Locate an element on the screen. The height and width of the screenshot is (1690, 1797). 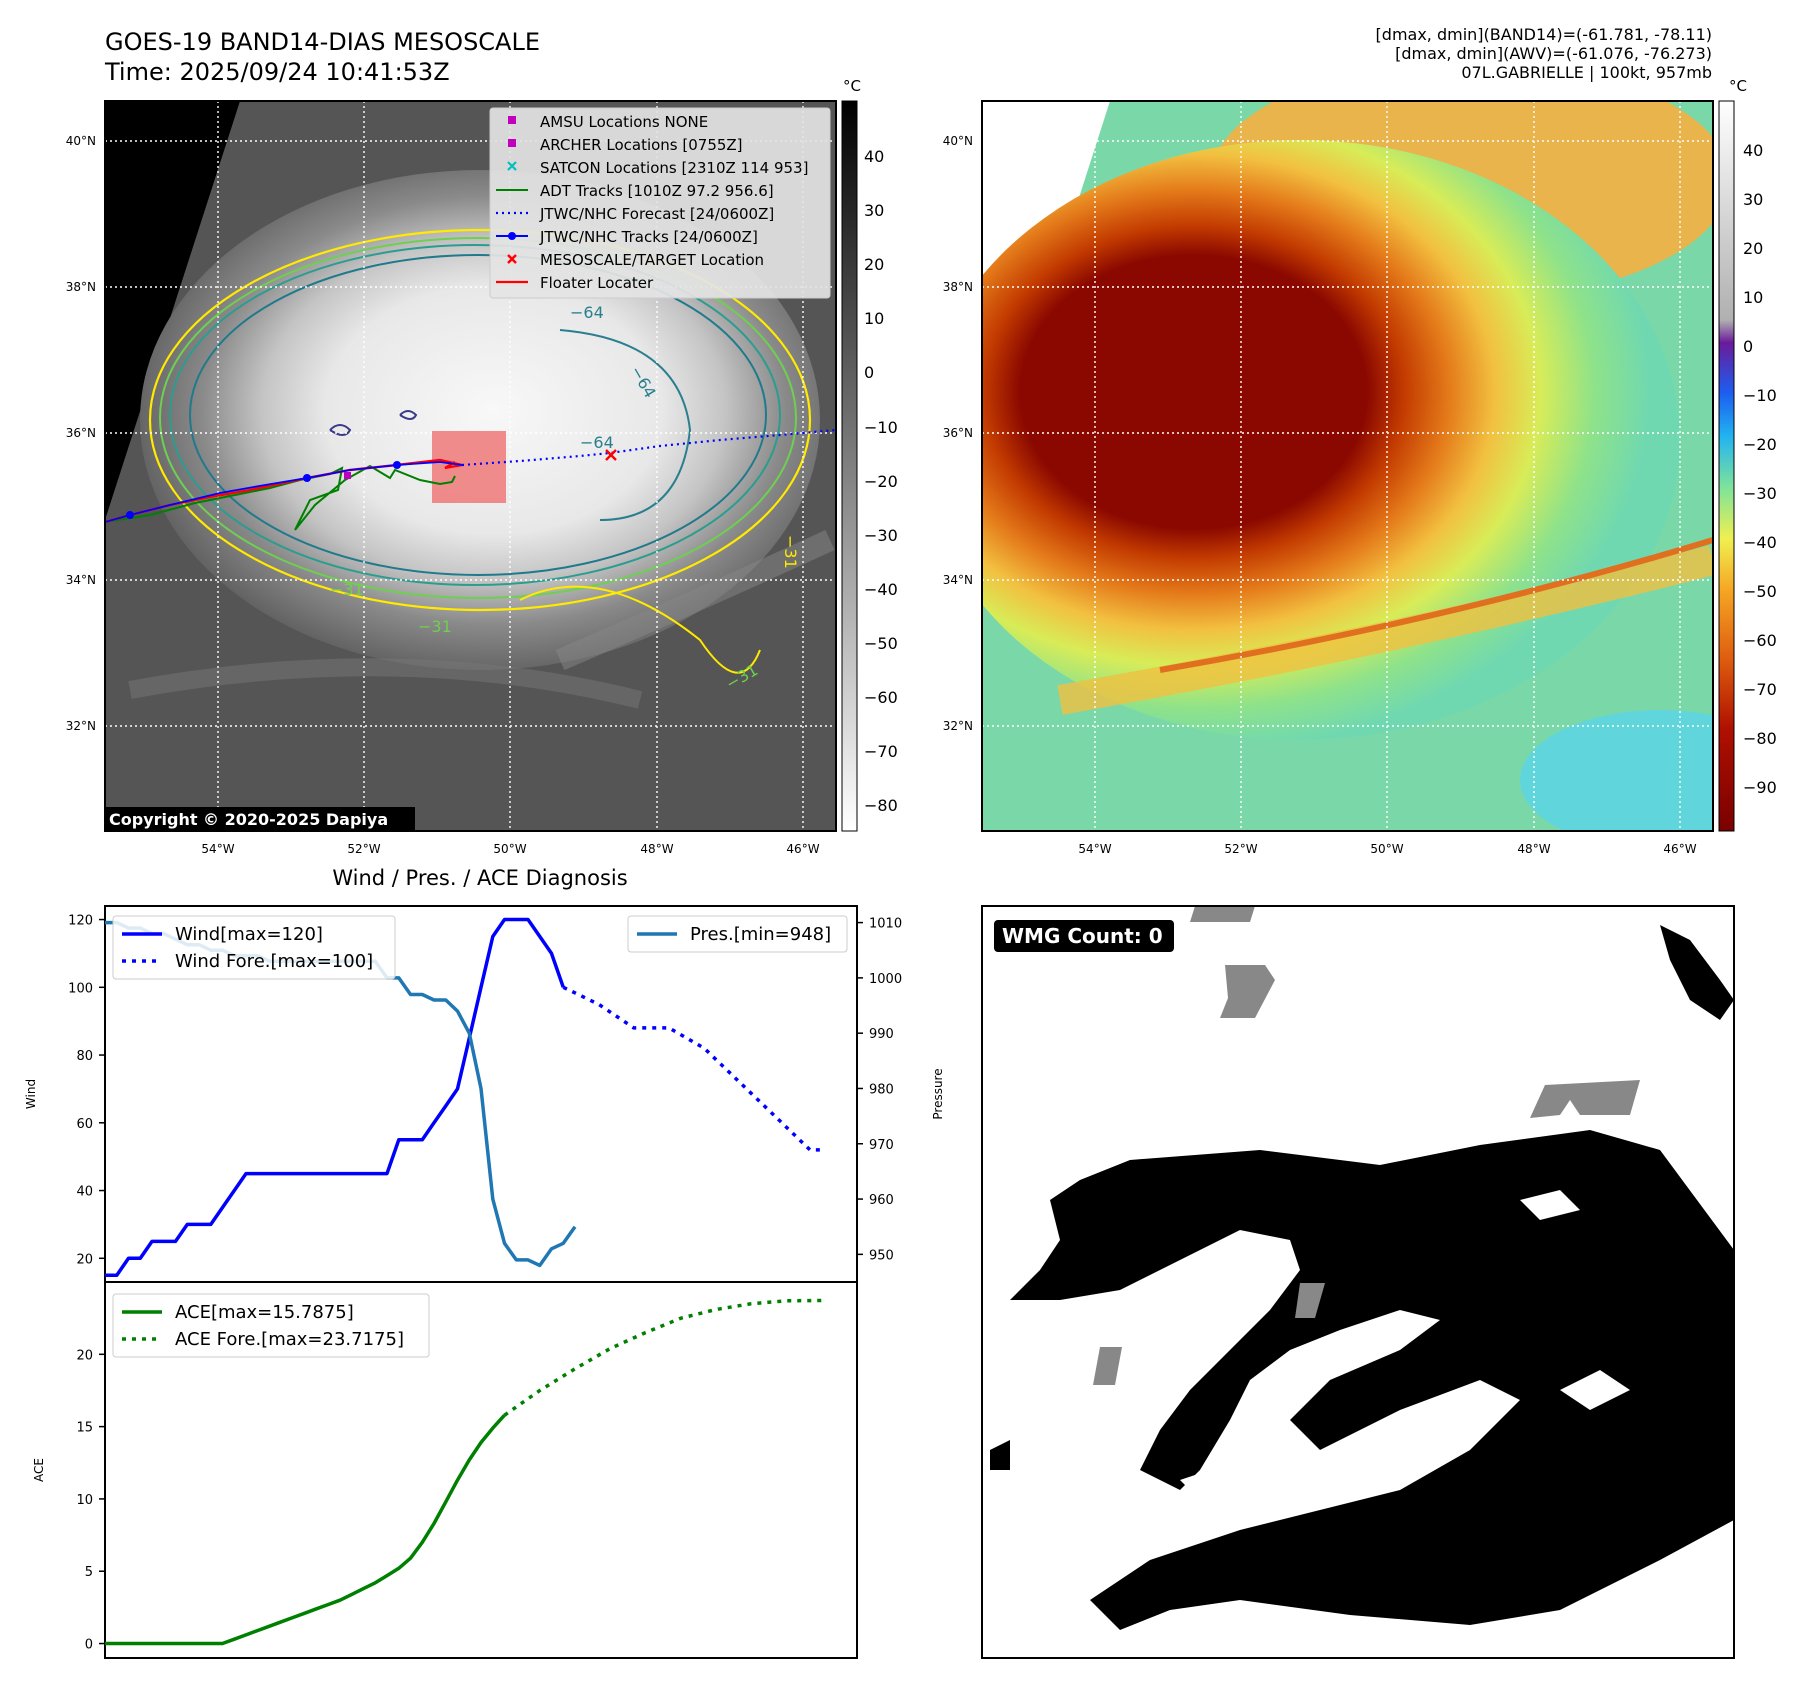
diagnosis-title: Wind / Pres. / ACE Diagnosis is located at coordinates (479, 878).